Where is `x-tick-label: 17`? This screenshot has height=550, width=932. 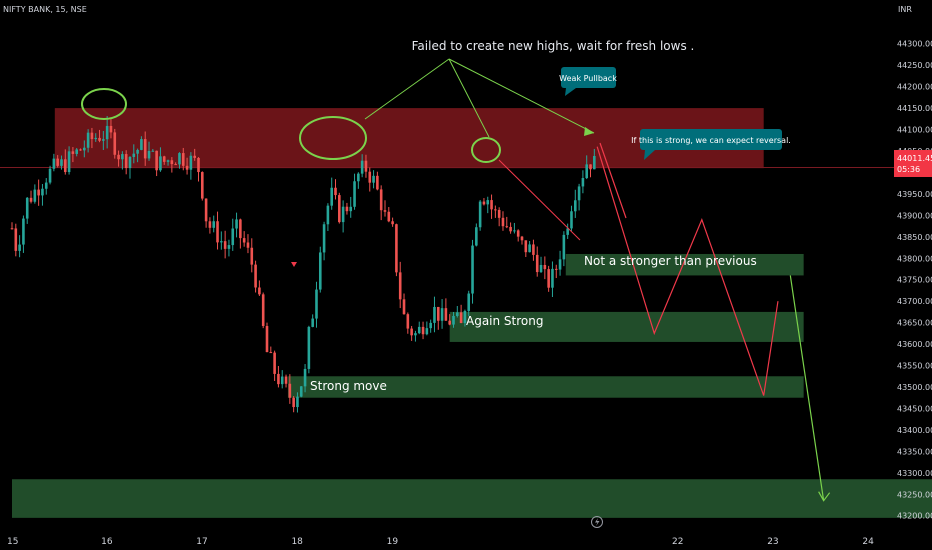
x-tick-label: 17 is located at coordinates (201, 542).